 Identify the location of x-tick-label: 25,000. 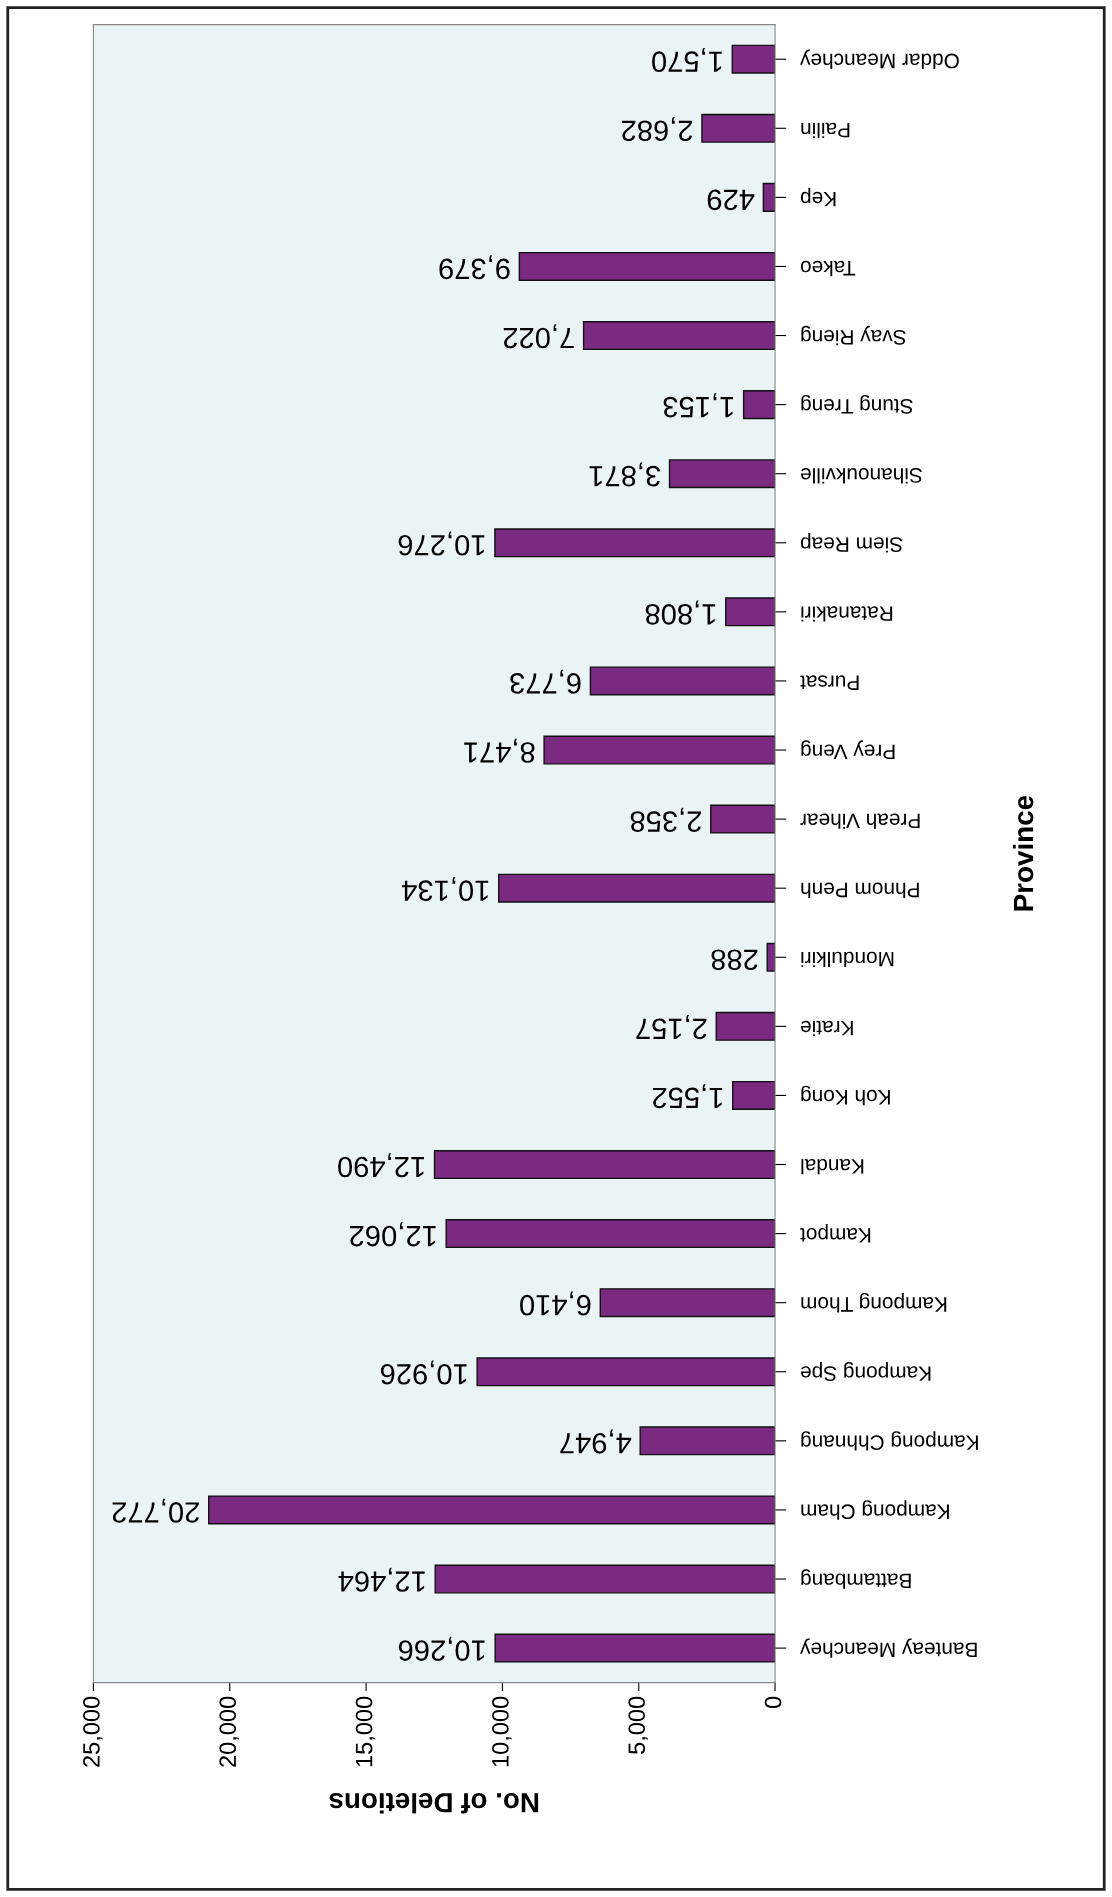
(93, 1731).